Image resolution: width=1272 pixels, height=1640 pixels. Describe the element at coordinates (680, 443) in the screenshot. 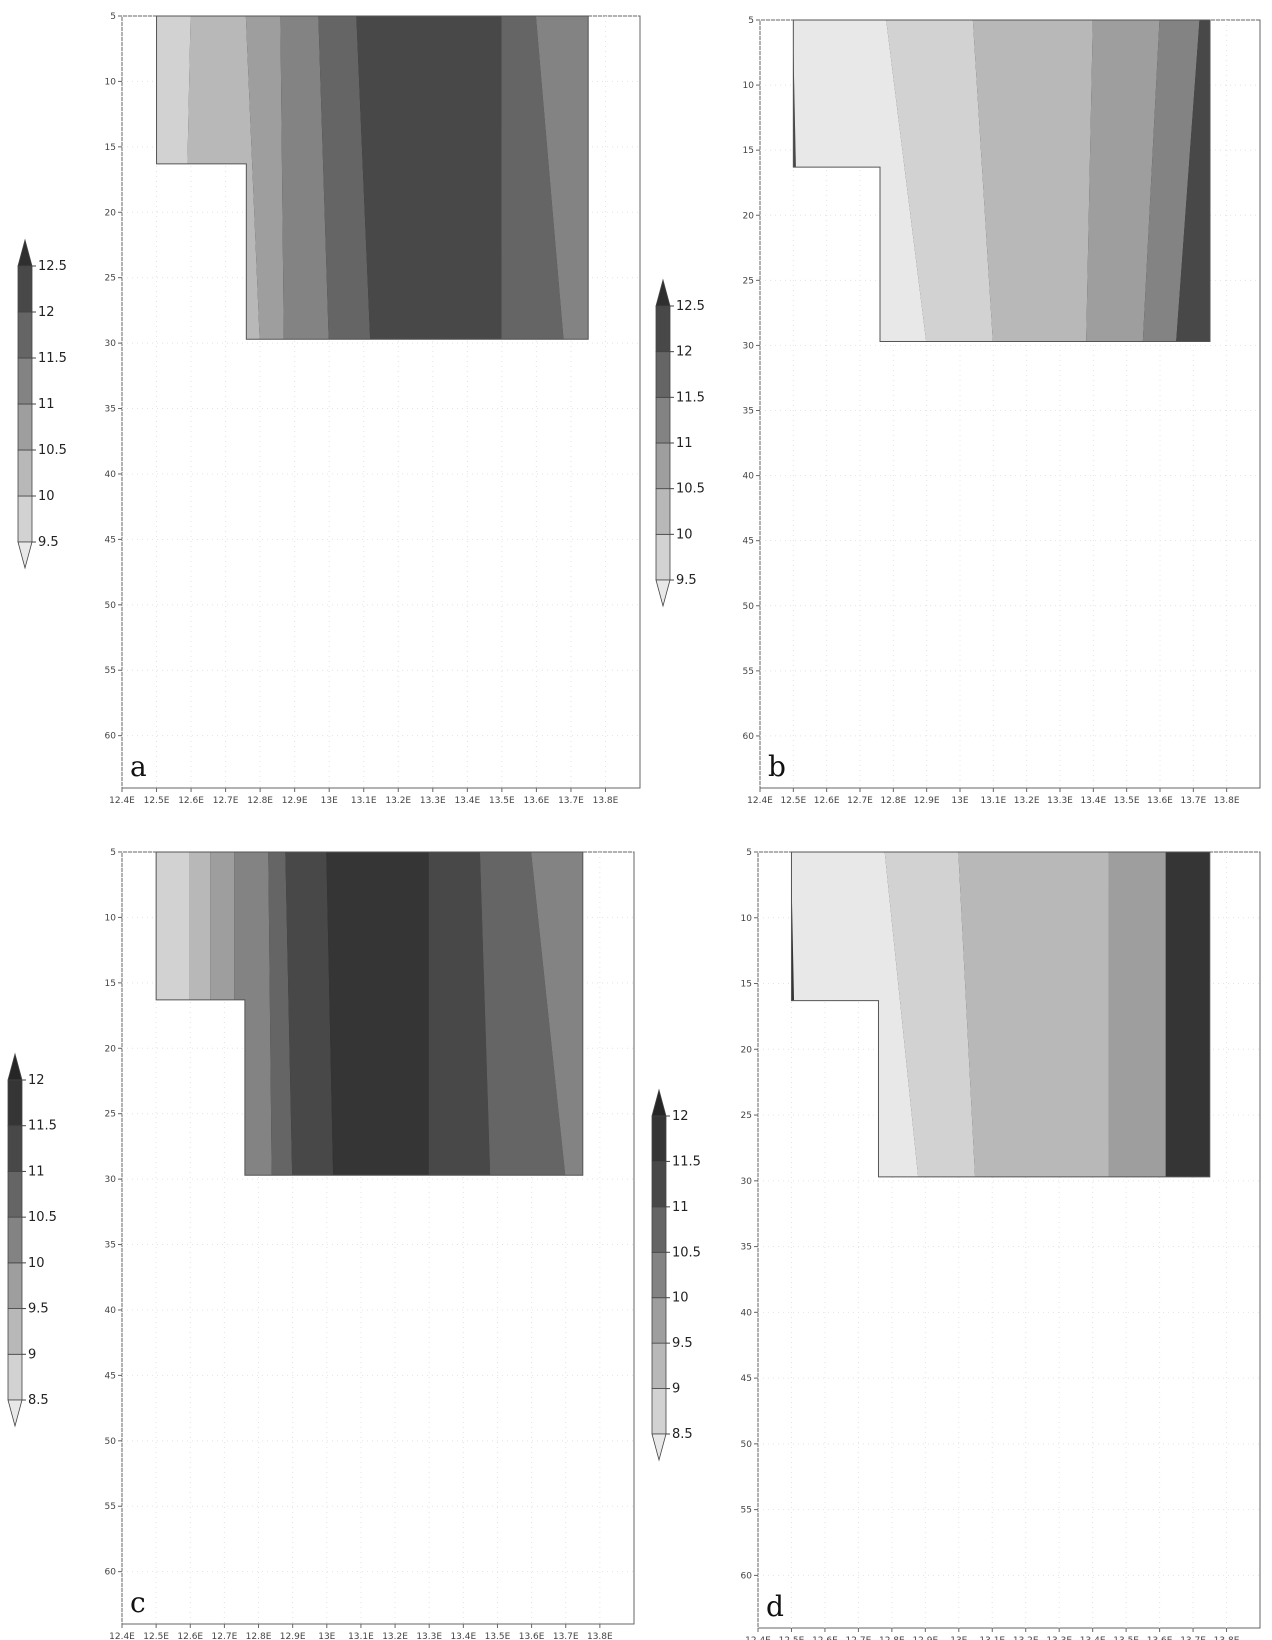

I see `colorbar: 9.5 10 10.5 11 11.5 12 12.5` at that location.